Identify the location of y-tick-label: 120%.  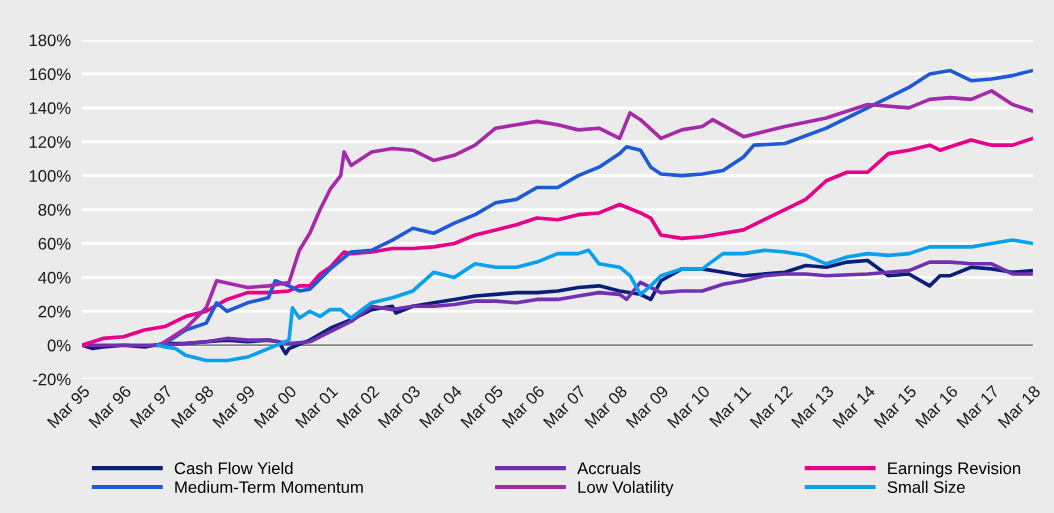
(50, 142).